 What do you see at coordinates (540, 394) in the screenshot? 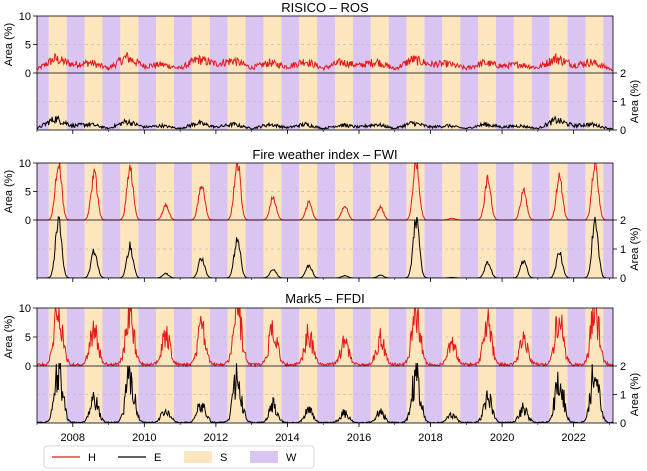
I see `winter-band-lower-2-2020` at bounding box center [540, 394].